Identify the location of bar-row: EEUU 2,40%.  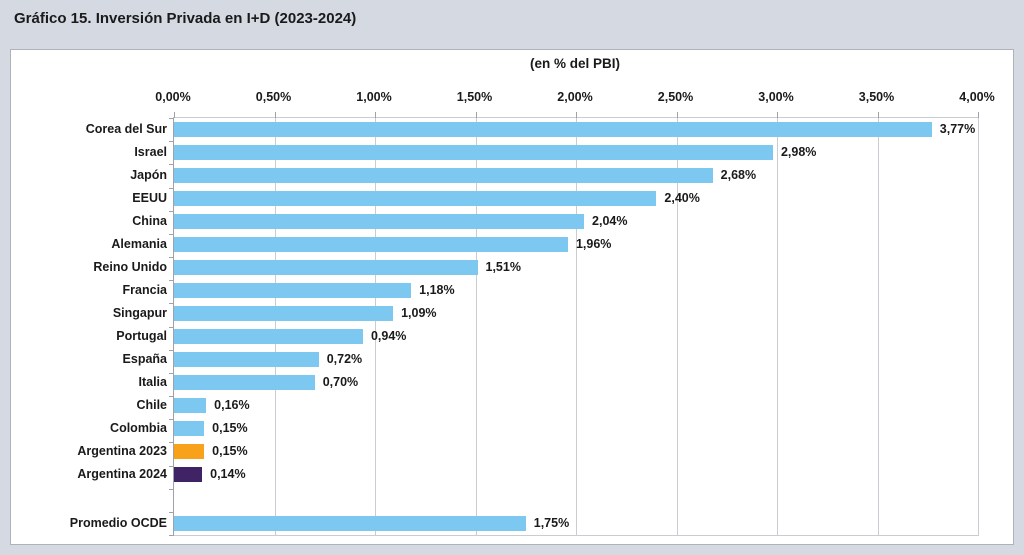
(555, 198).